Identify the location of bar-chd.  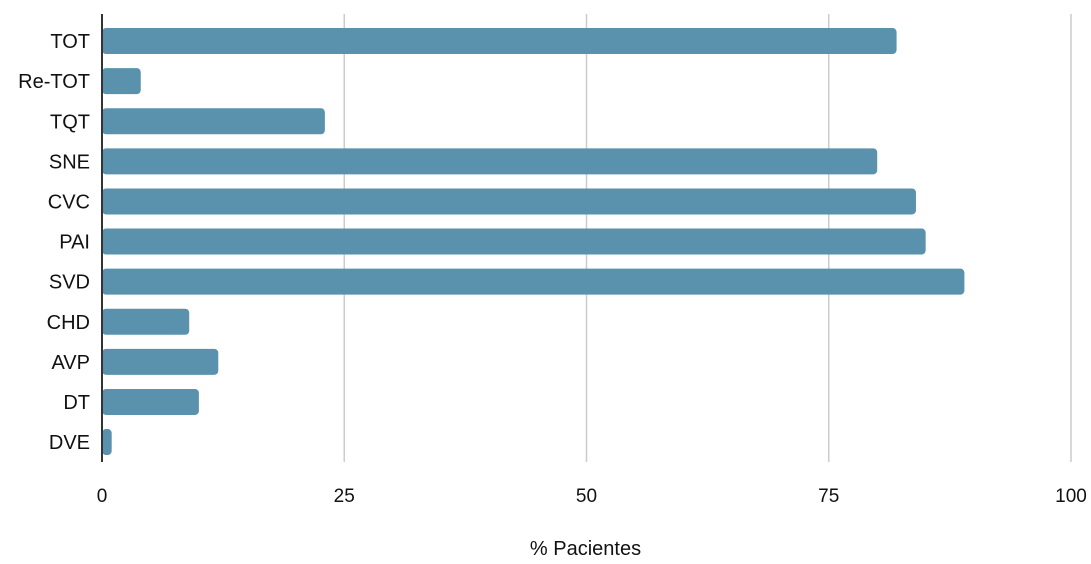
(146, 321).